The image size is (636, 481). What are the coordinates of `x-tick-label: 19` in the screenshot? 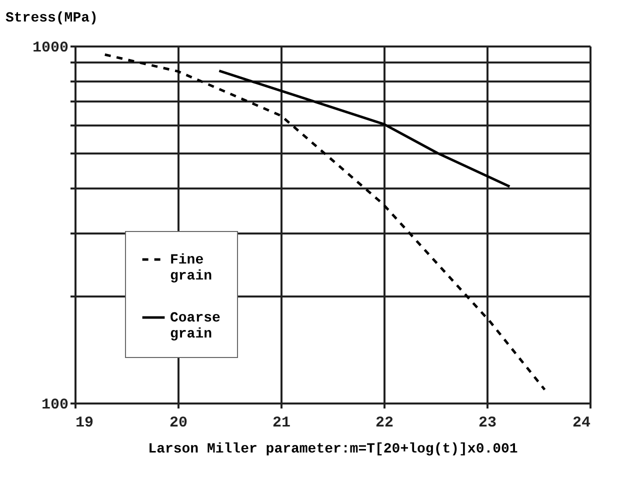 It's located at (85, 423).